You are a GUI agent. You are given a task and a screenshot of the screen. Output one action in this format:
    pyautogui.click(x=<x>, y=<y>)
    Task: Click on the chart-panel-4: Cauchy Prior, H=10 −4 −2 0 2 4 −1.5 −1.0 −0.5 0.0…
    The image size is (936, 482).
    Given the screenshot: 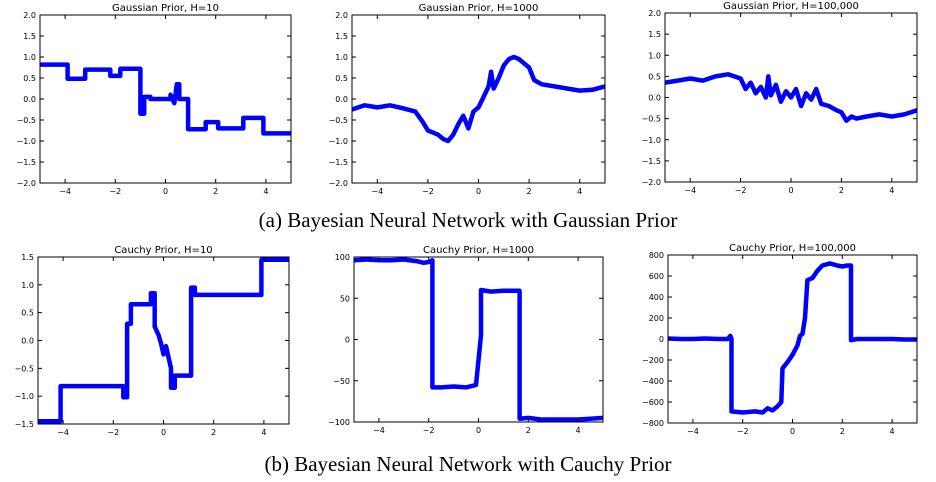 What is the action you would take?
    pyautogui.click(x=152, y=341)
    